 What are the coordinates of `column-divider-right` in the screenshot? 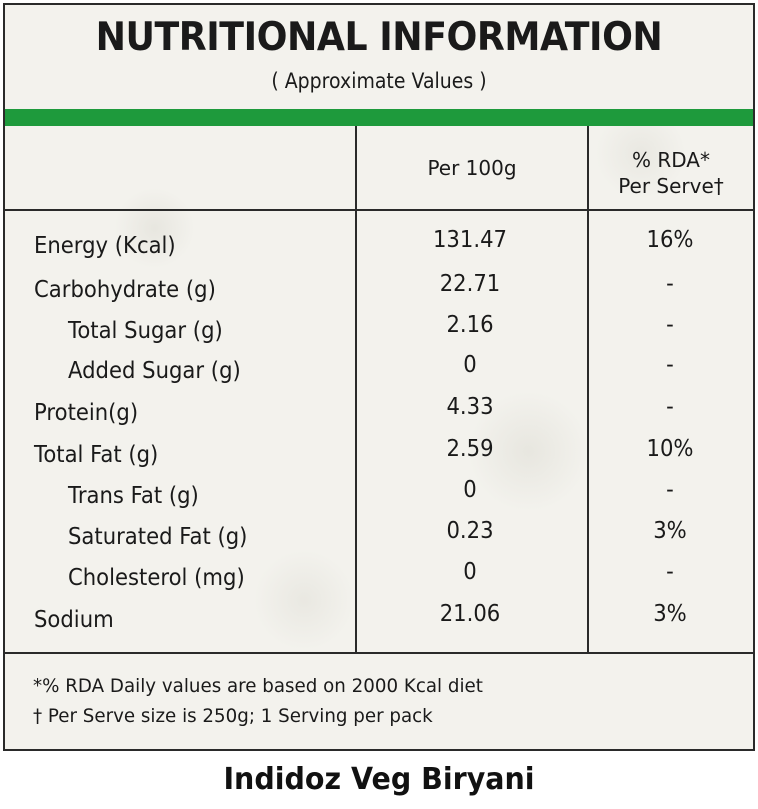 It's located at (588, 389).